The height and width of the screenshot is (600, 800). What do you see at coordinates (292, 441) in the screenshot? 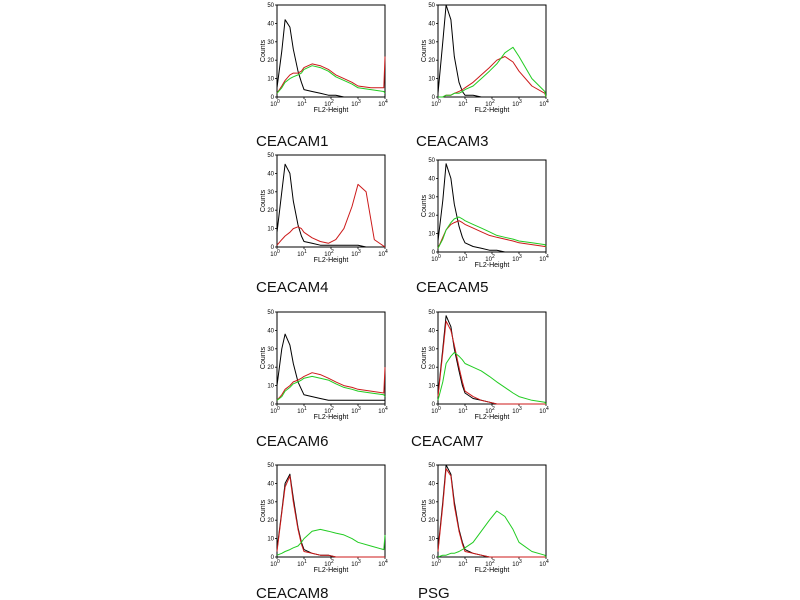
I see `panel-title: CEACAM6` at bounding box center [292, 441].